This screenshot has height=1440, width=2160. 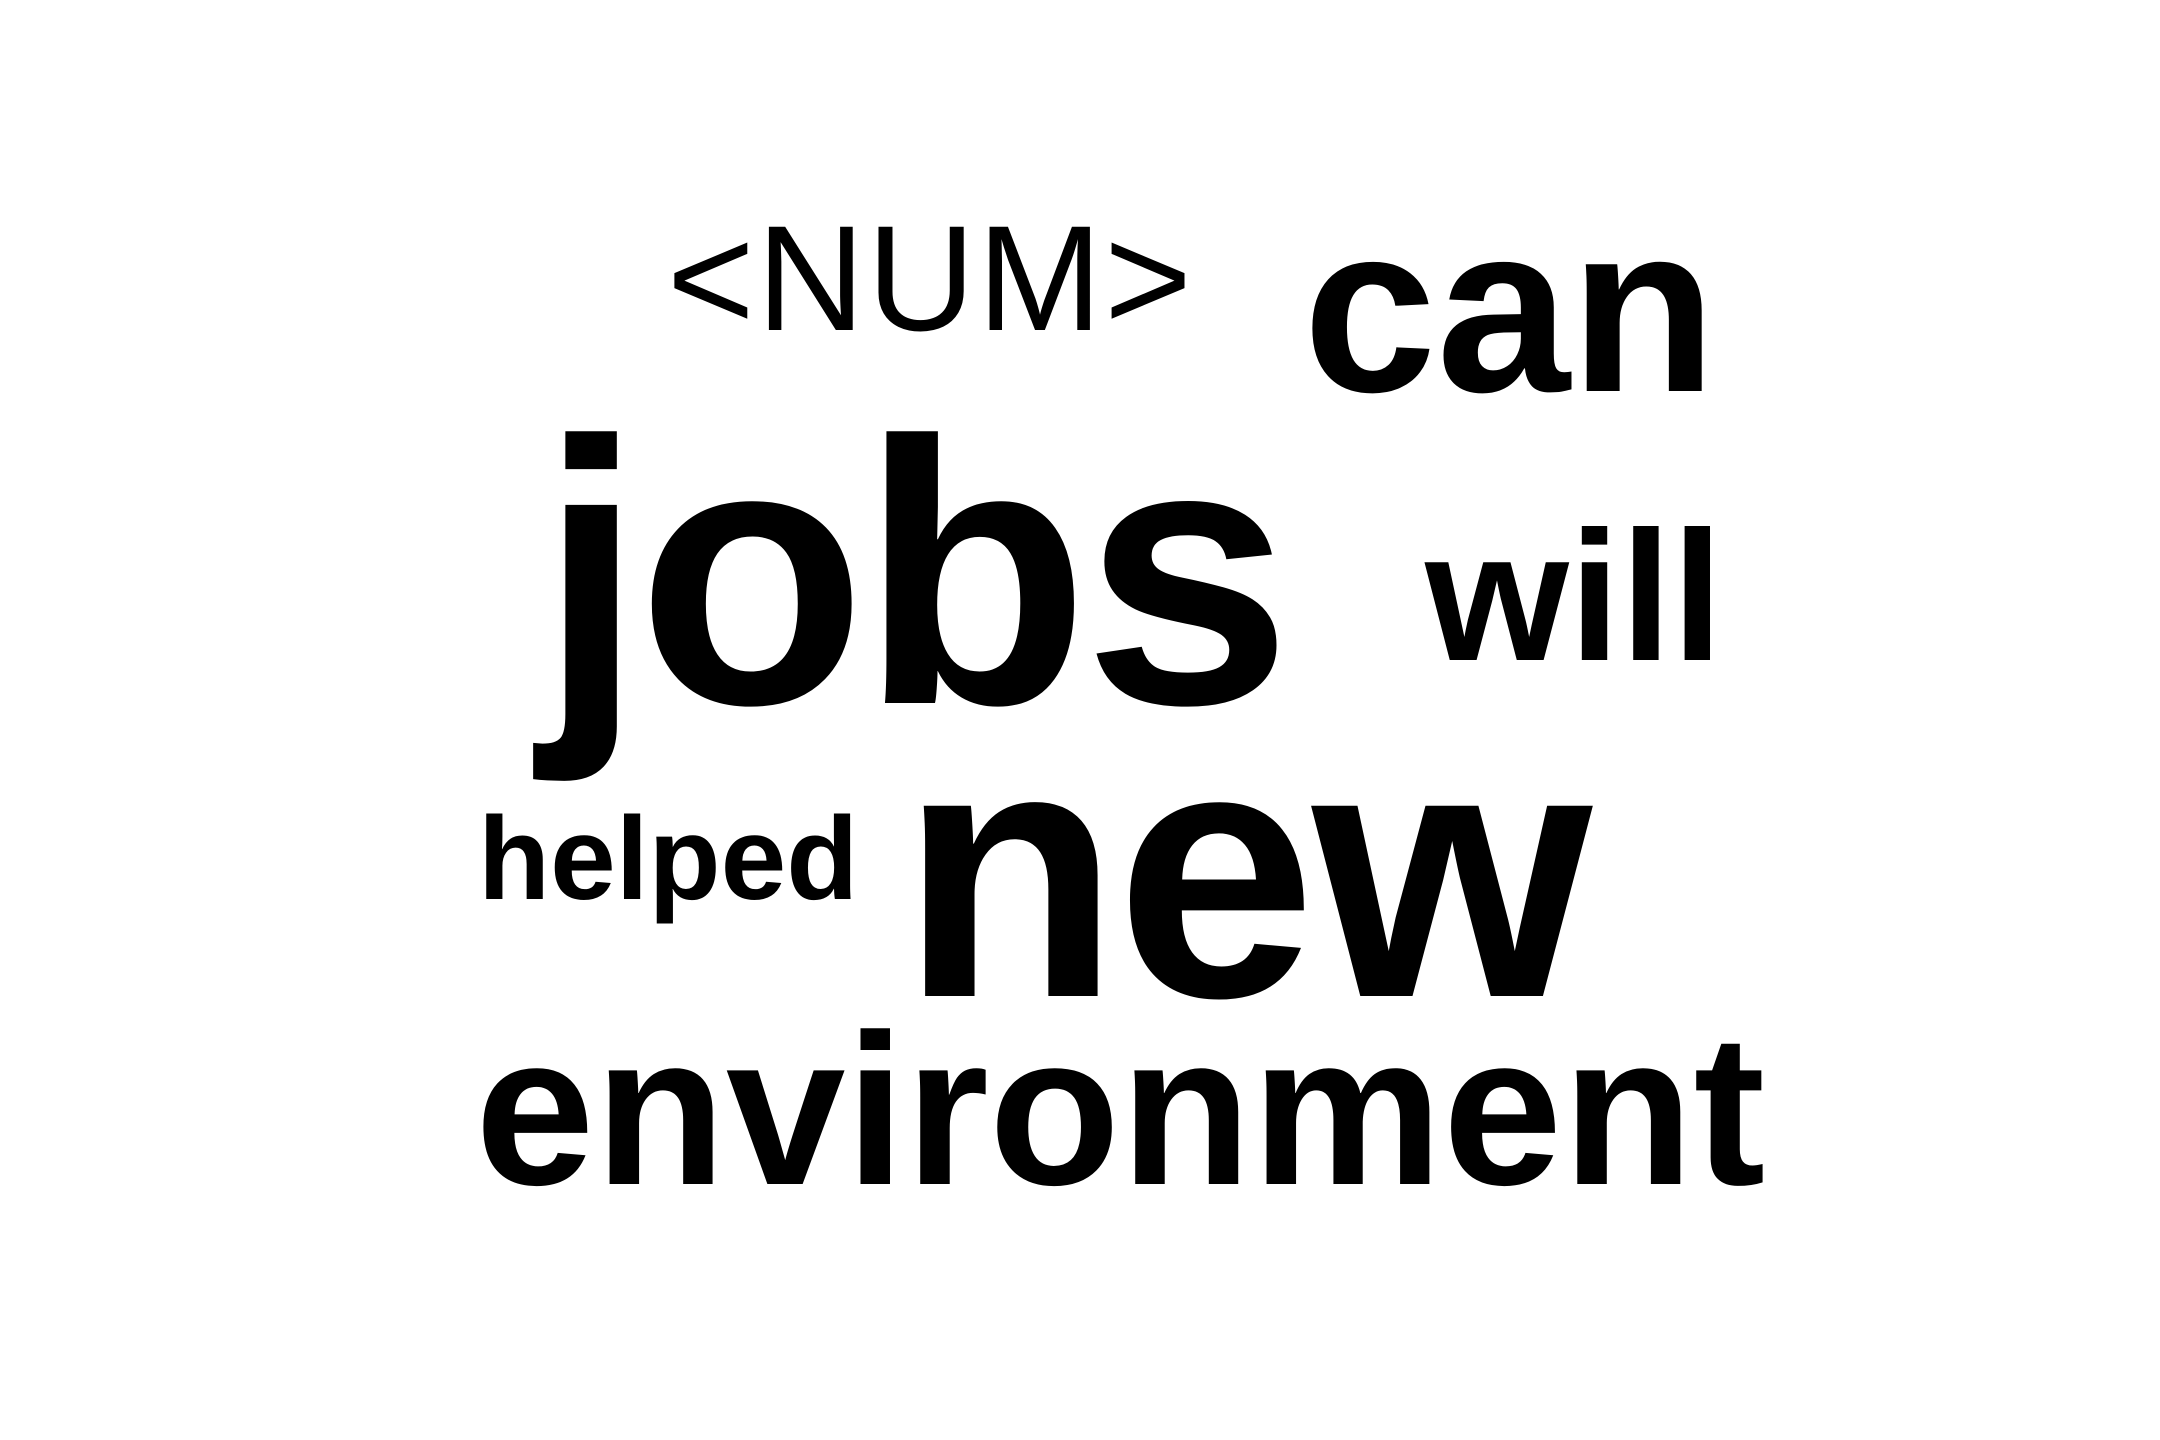 What do you see at coordinates (1574, 597) in the screenshot?
I see `word-will: will` at bounding box center [1574, 597].